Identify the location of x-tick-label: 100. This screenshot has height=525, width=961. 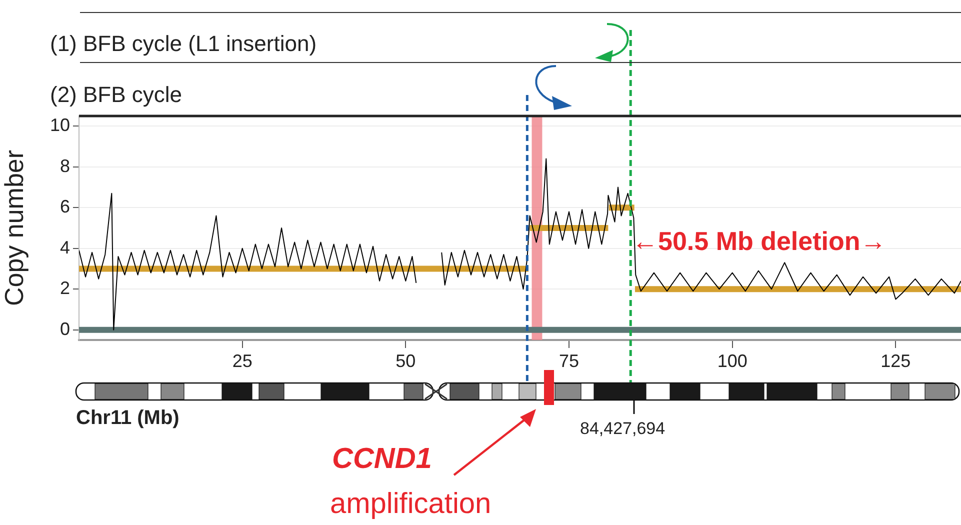
(732, 360).